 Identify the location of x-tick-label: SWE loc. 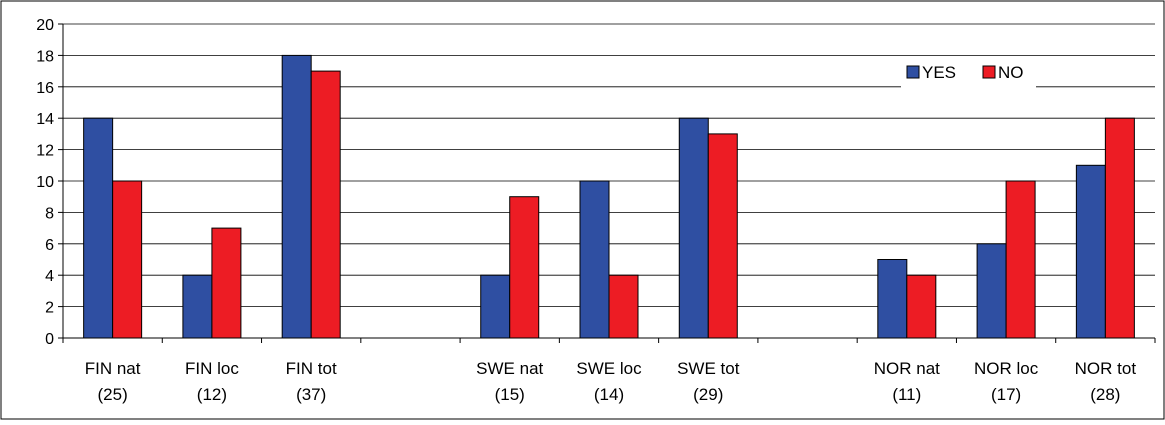
(609, 368).